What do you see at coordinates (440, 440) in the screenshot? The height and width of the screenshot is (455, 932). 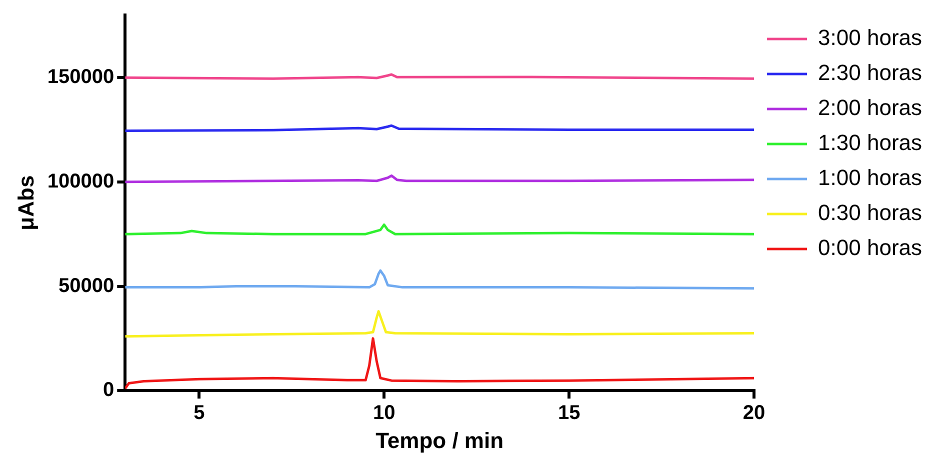 I see `x-axis-title: Tempo / min` at bounding box center [440, 440].